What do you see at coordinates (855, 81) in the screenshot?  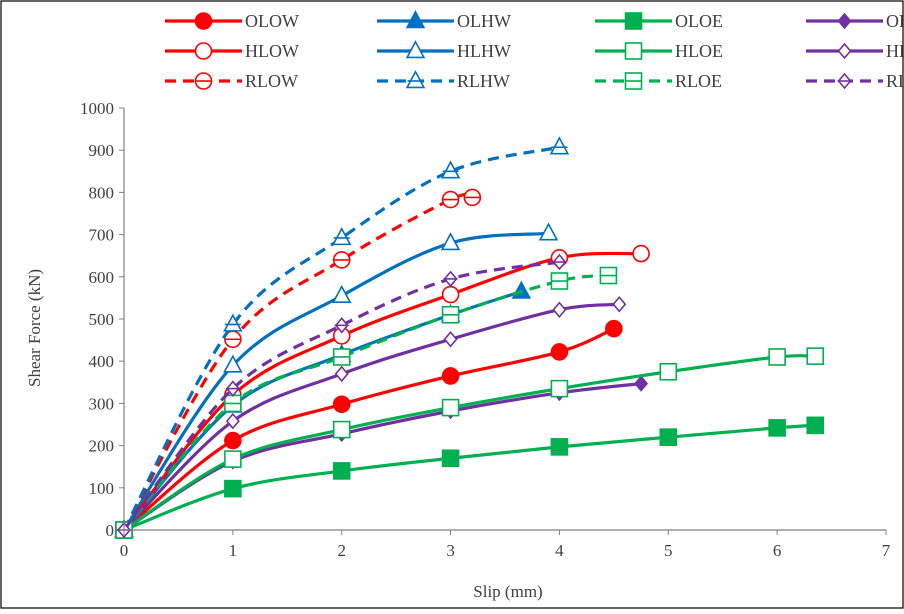 I see `legend-item: RLHE` at bounding box center [855, 81].